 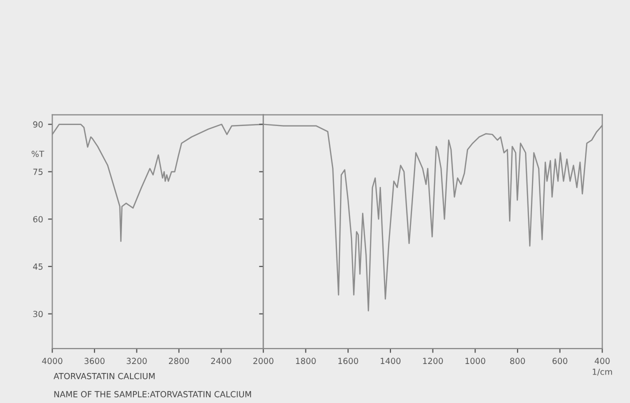 I want to click on x-tick-label: 400, so click(x=602, y=361).